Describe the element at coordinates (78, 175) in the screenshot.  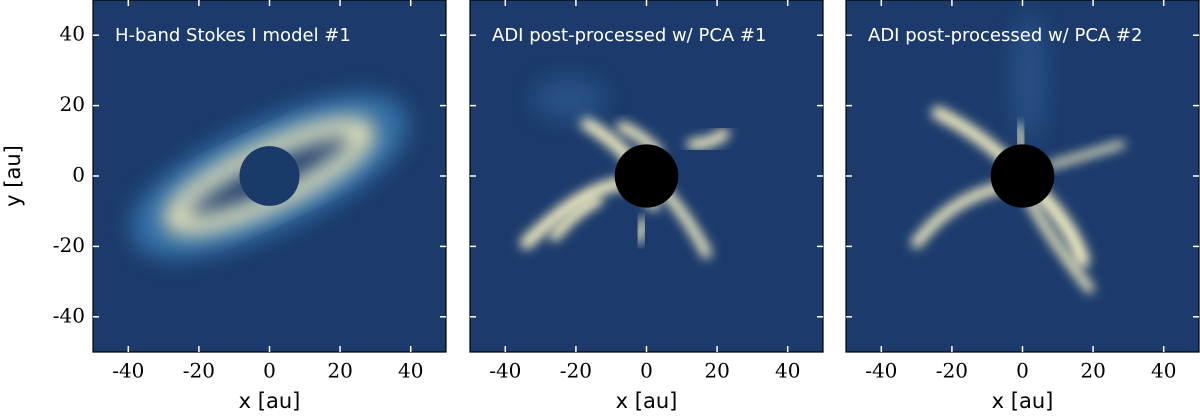
I see `y-tick-label: 0` at that location.